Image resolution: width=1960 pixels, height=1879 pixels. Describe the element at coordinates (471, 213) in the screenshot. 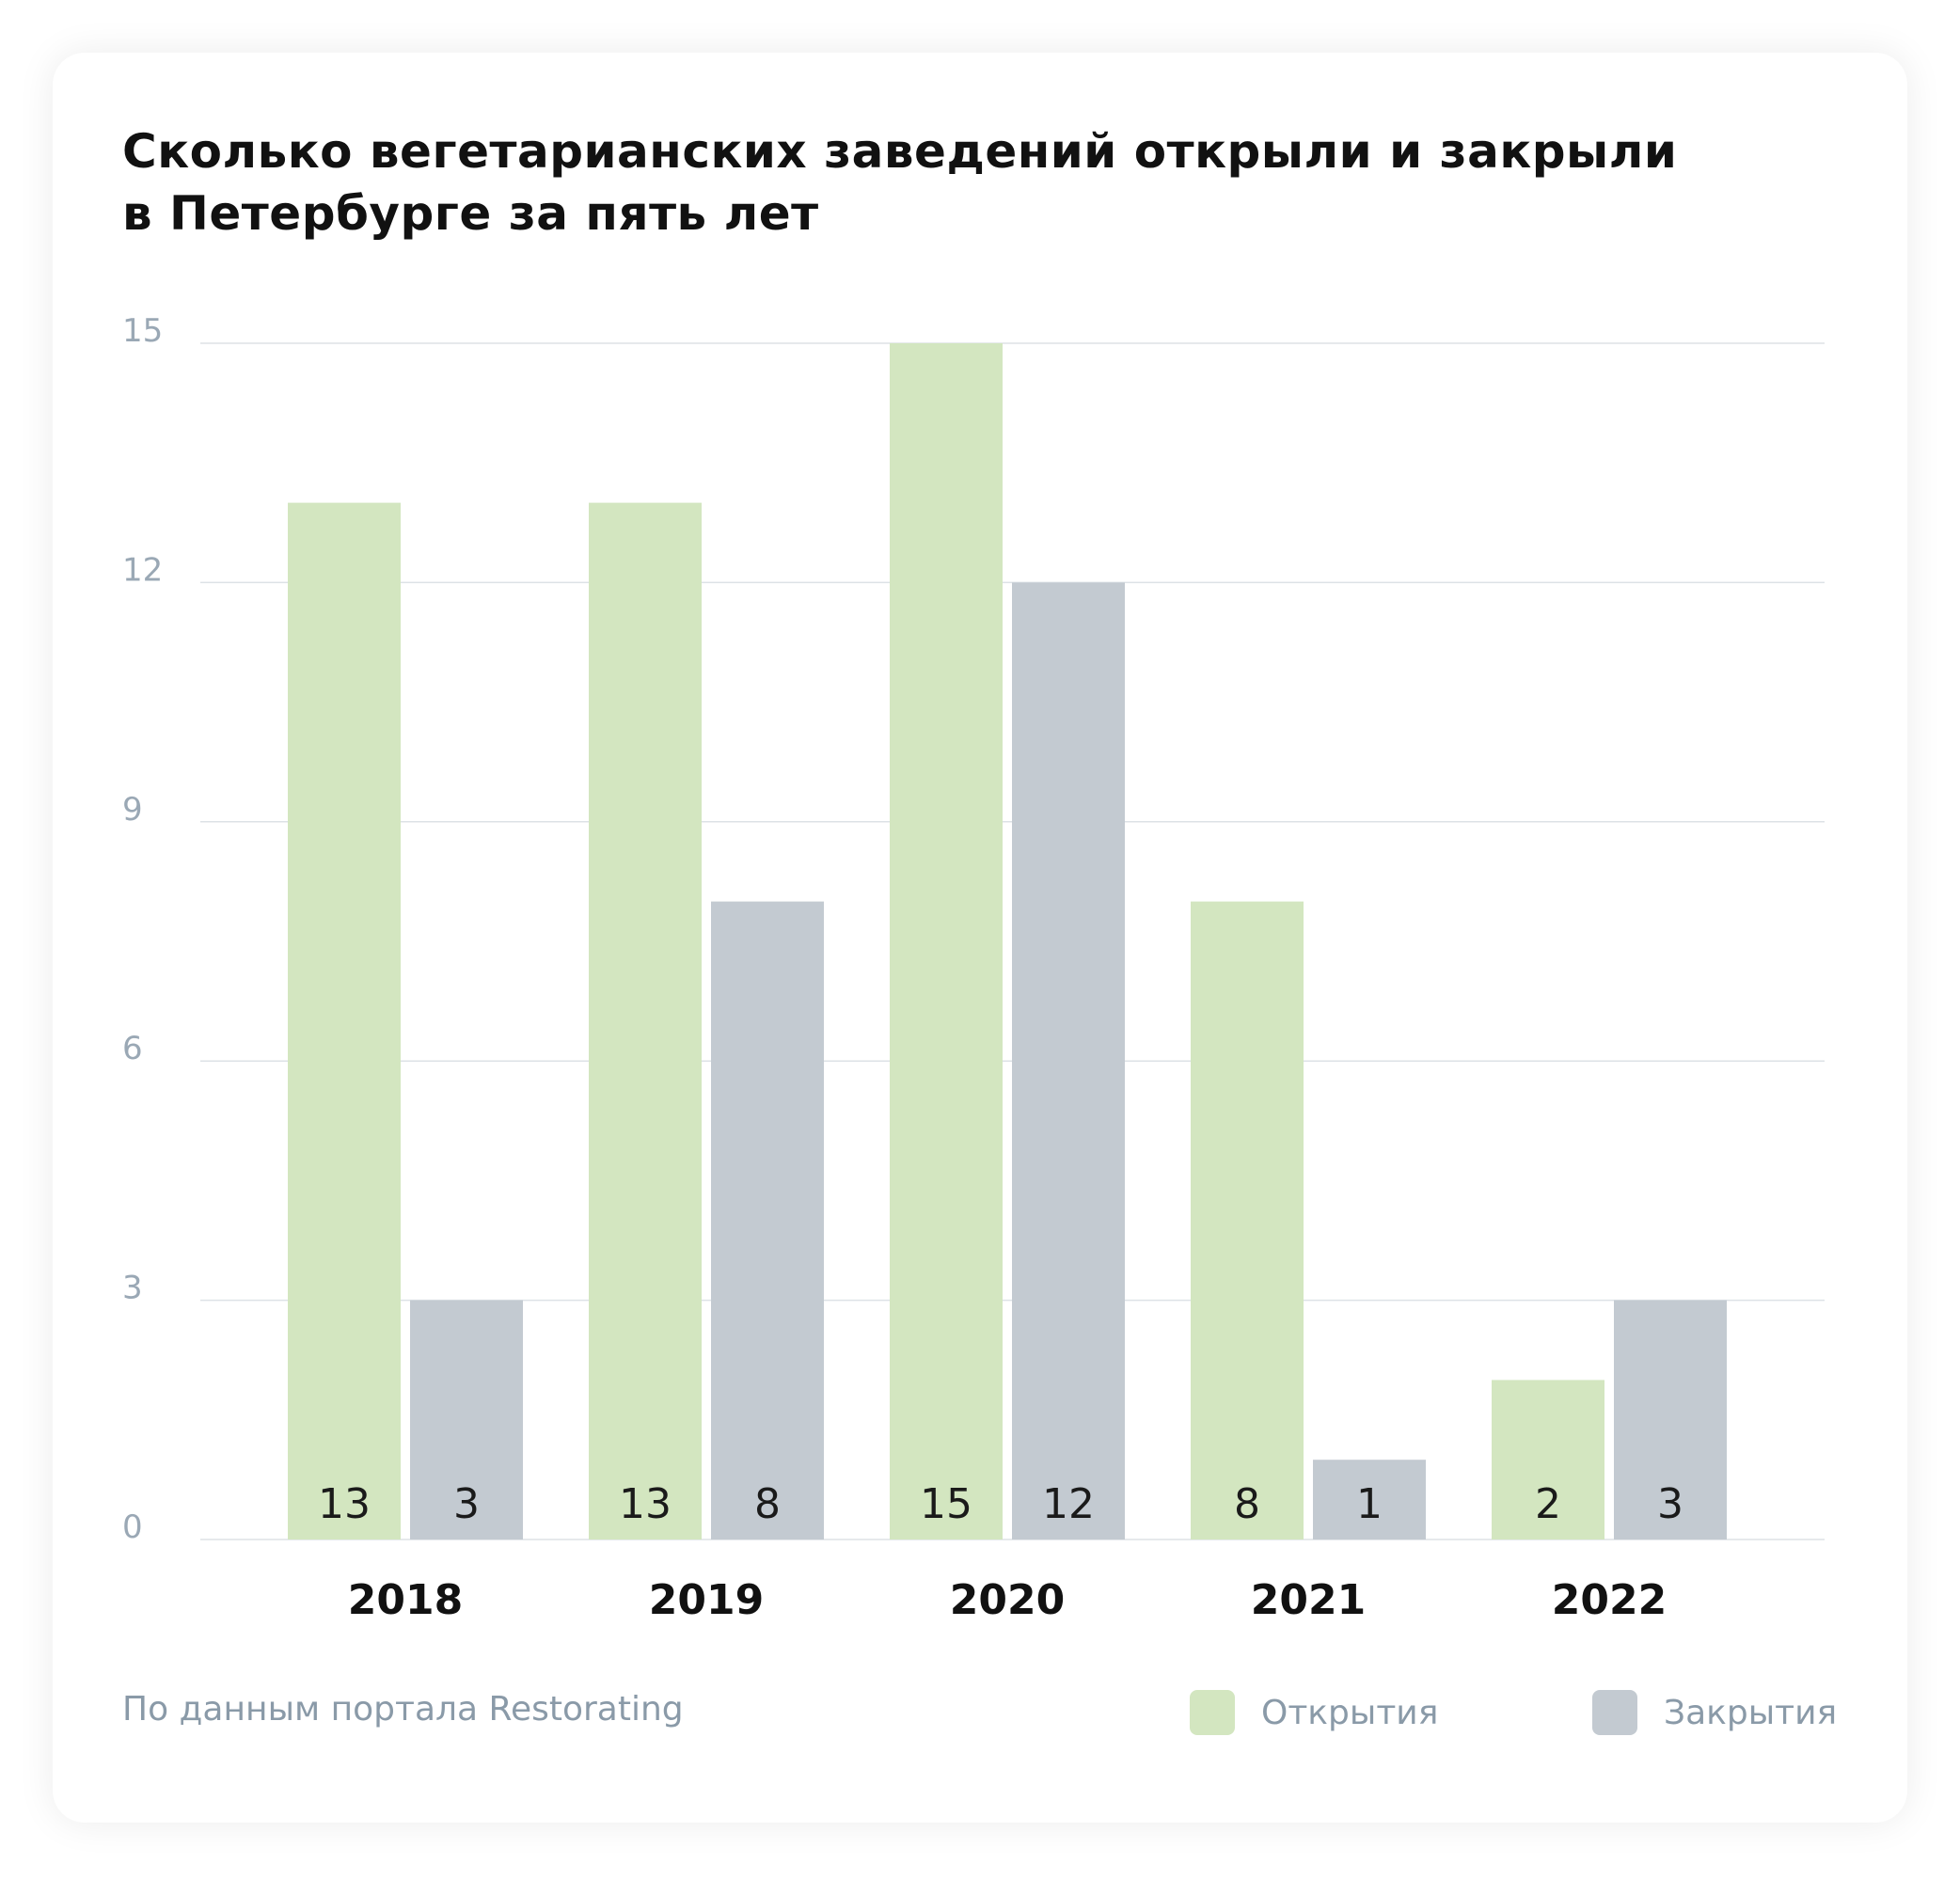

I see `title-line-2: в Петербурге за пять лет` at that location.